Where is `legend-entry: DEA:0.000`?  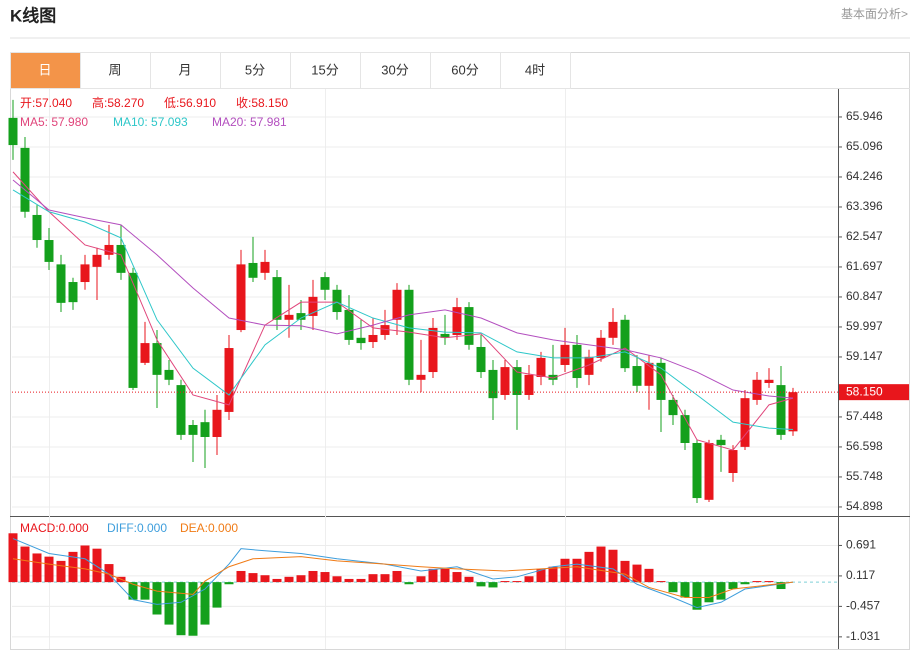 legend-entry: DEA:0.000 is located at coordinates (209, 528).